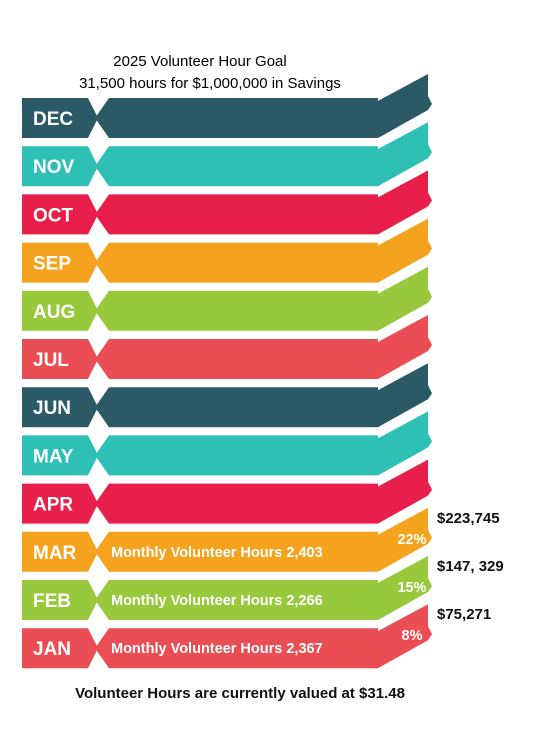  Describe the element at coordinates (217, 553) in the screenshot. I see `monthly-hours-label: Monthly Volunteer Hours 2,403` at that location.